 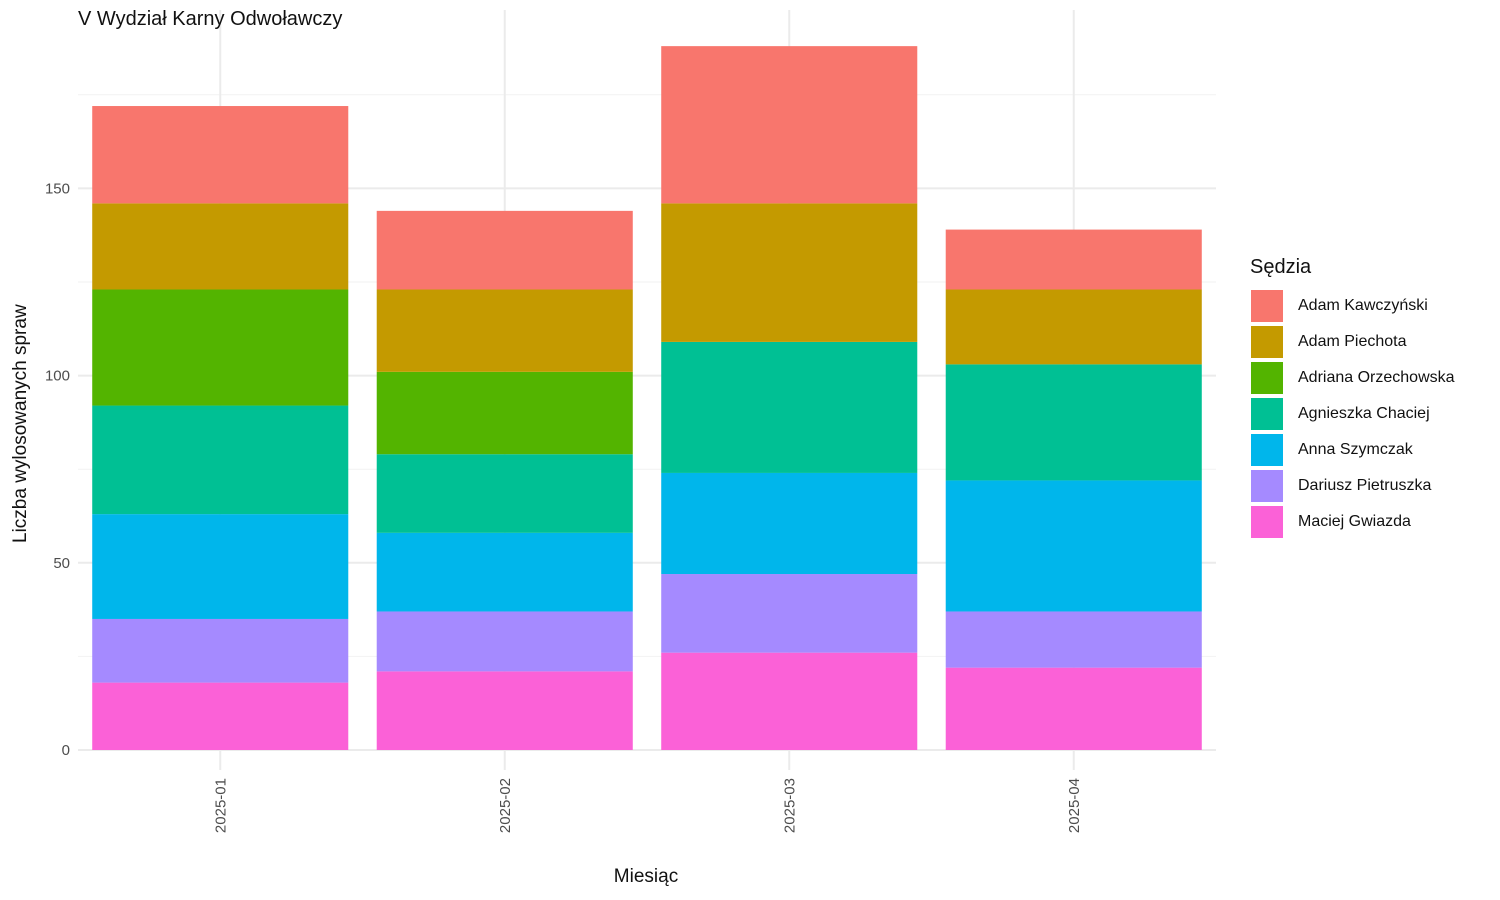 What do you see at coordinates (1376, 377) in the screenshot?
I see `legend-label: Adriana Orzechowska` at bounding box center [1376, 377].